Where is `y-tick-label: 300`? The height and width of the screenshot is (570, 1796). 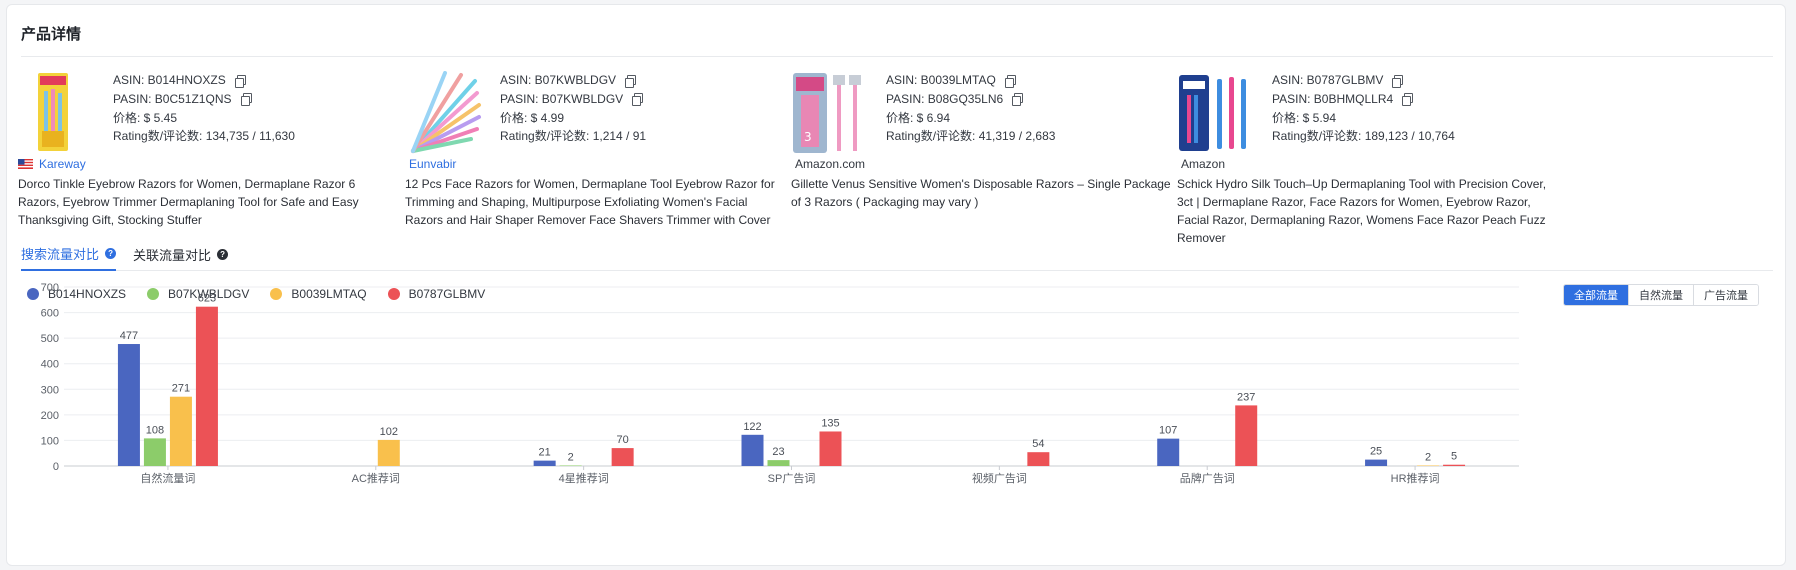 y-tick-label: 300 is located at coordinates (50, 390).